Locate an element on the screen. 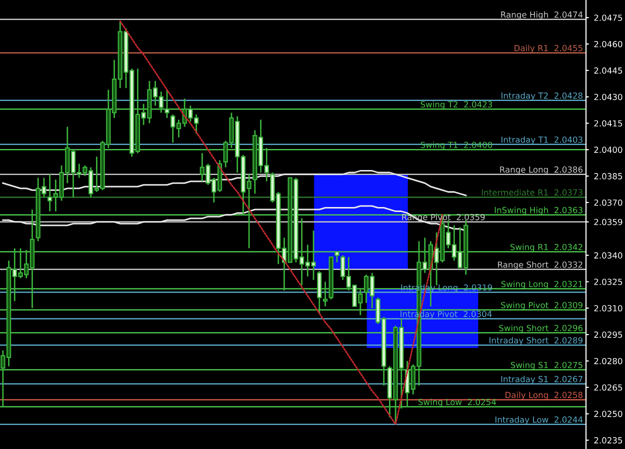 This screenshot has width=625, height=449. y-tick-label: 2.0415 is located at coordinates (608, 123).